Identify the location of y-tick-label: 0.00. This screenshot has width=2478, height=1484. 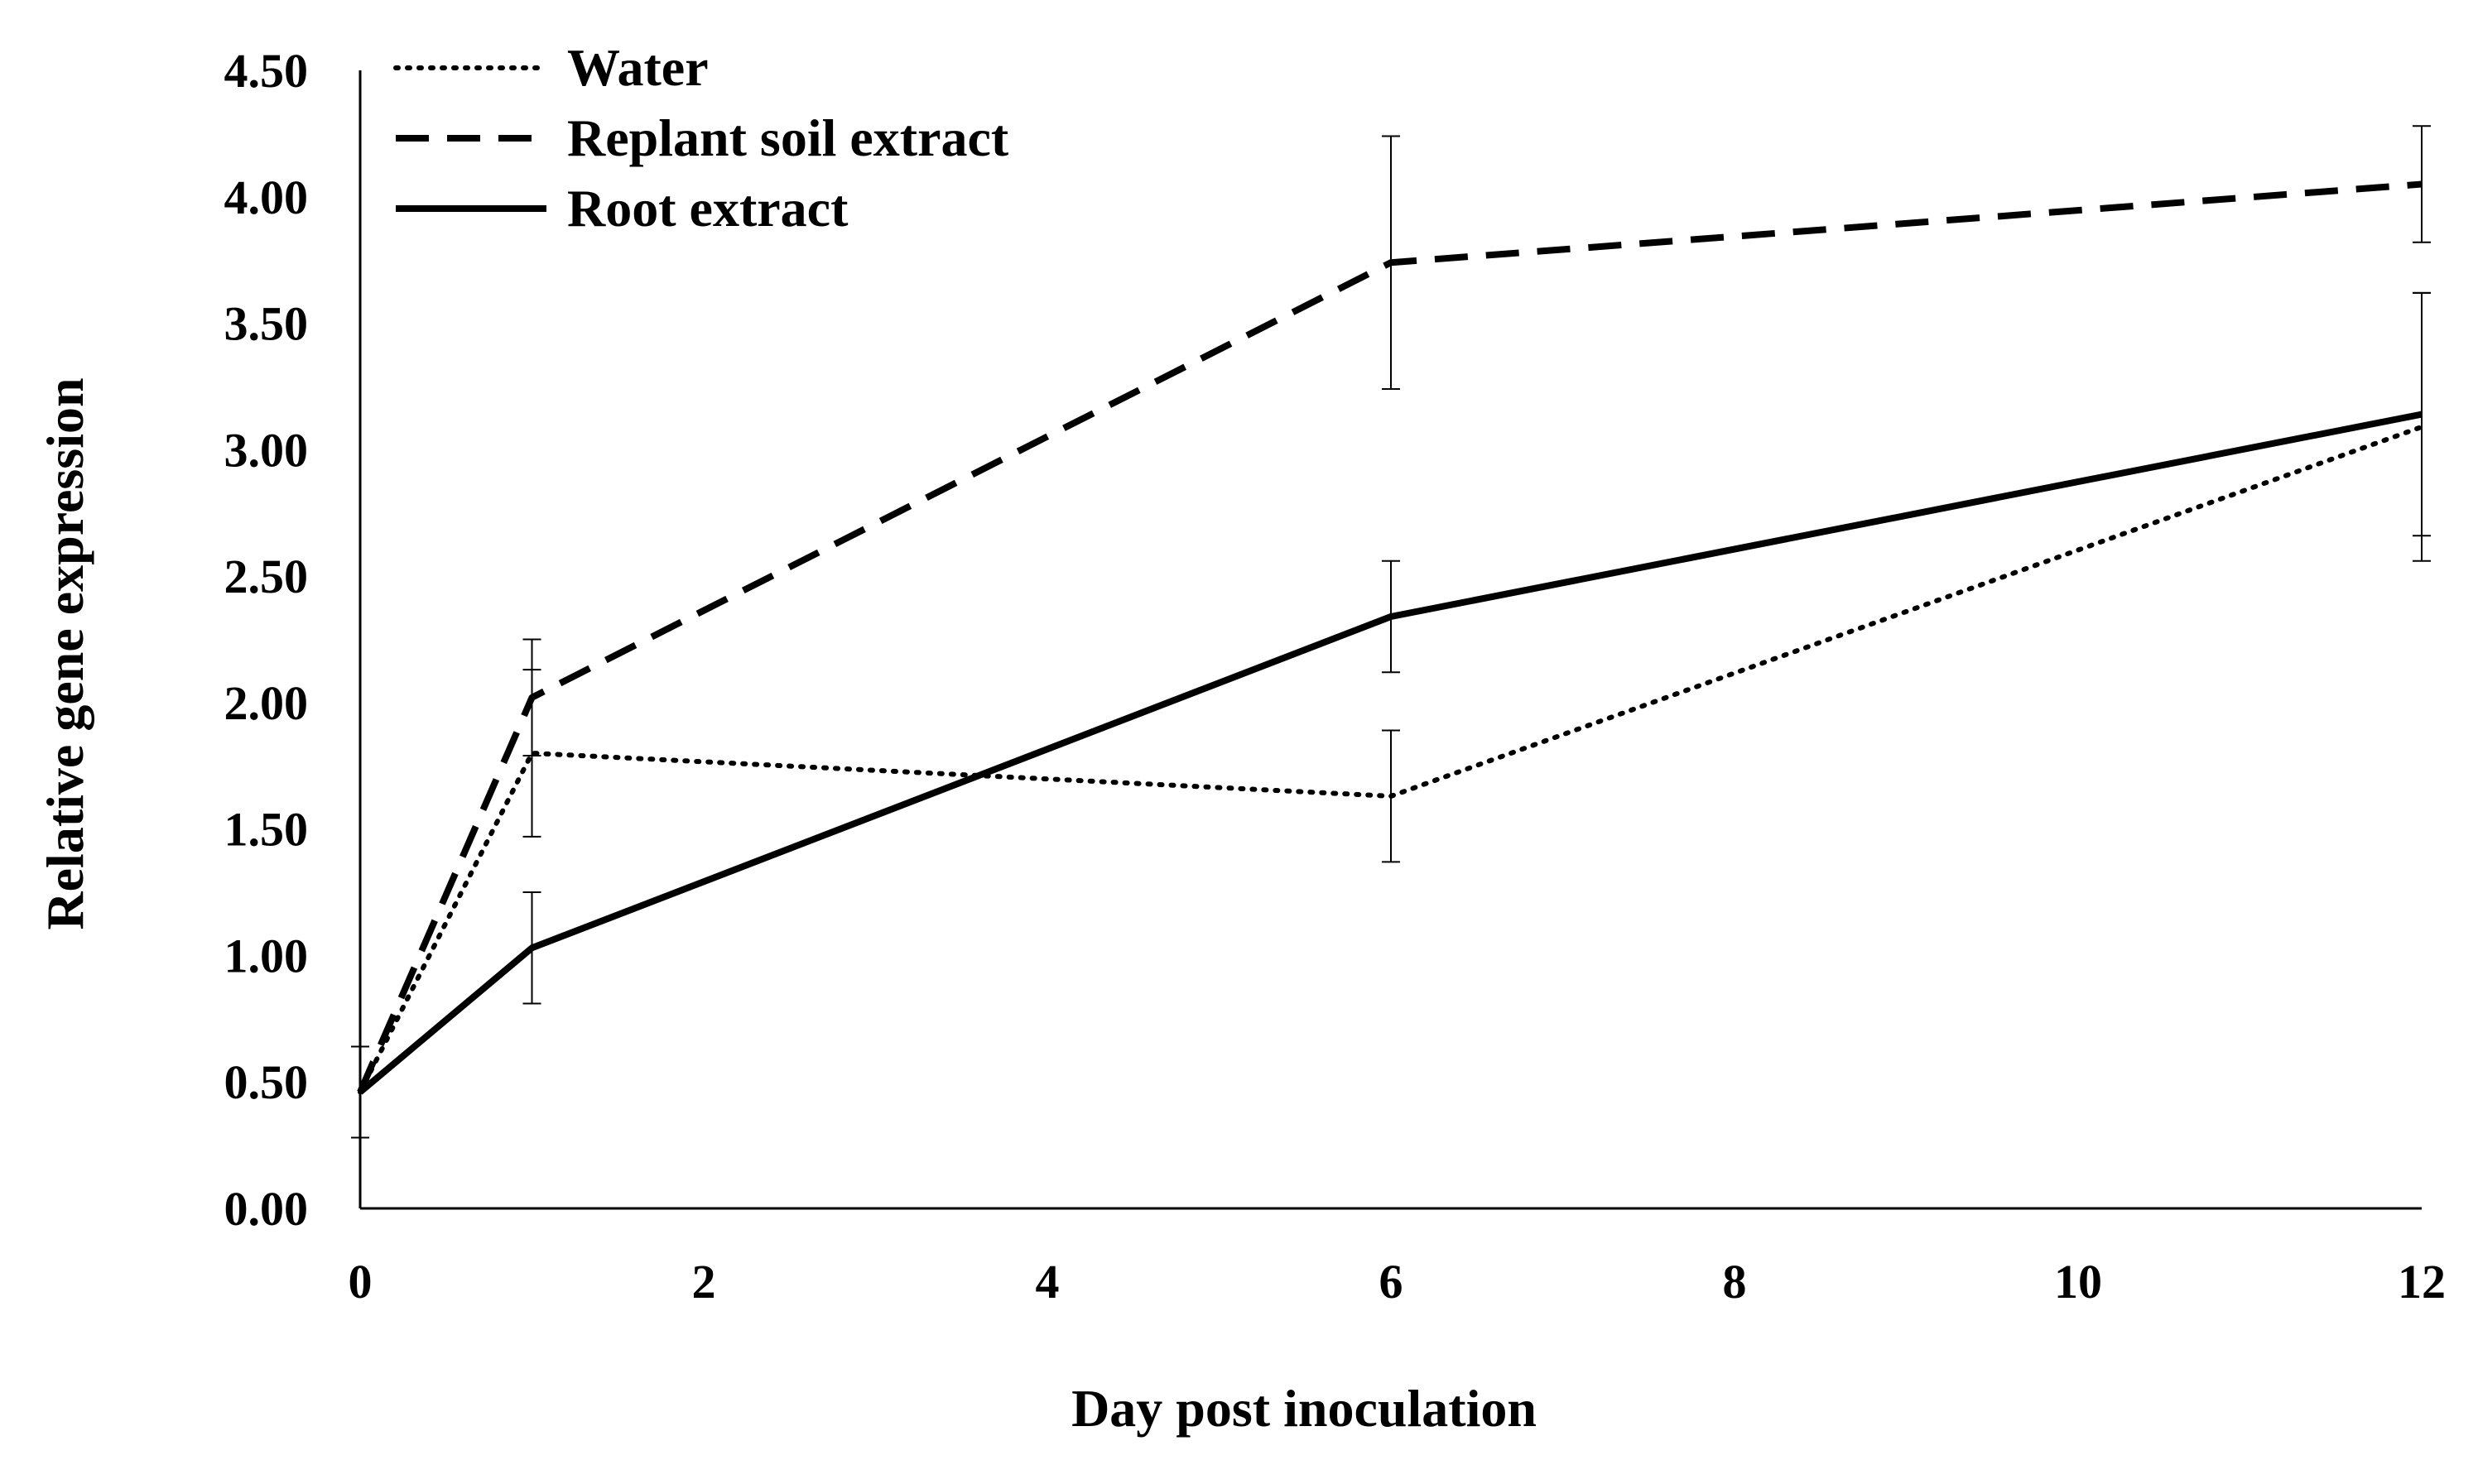
(267, 1209).